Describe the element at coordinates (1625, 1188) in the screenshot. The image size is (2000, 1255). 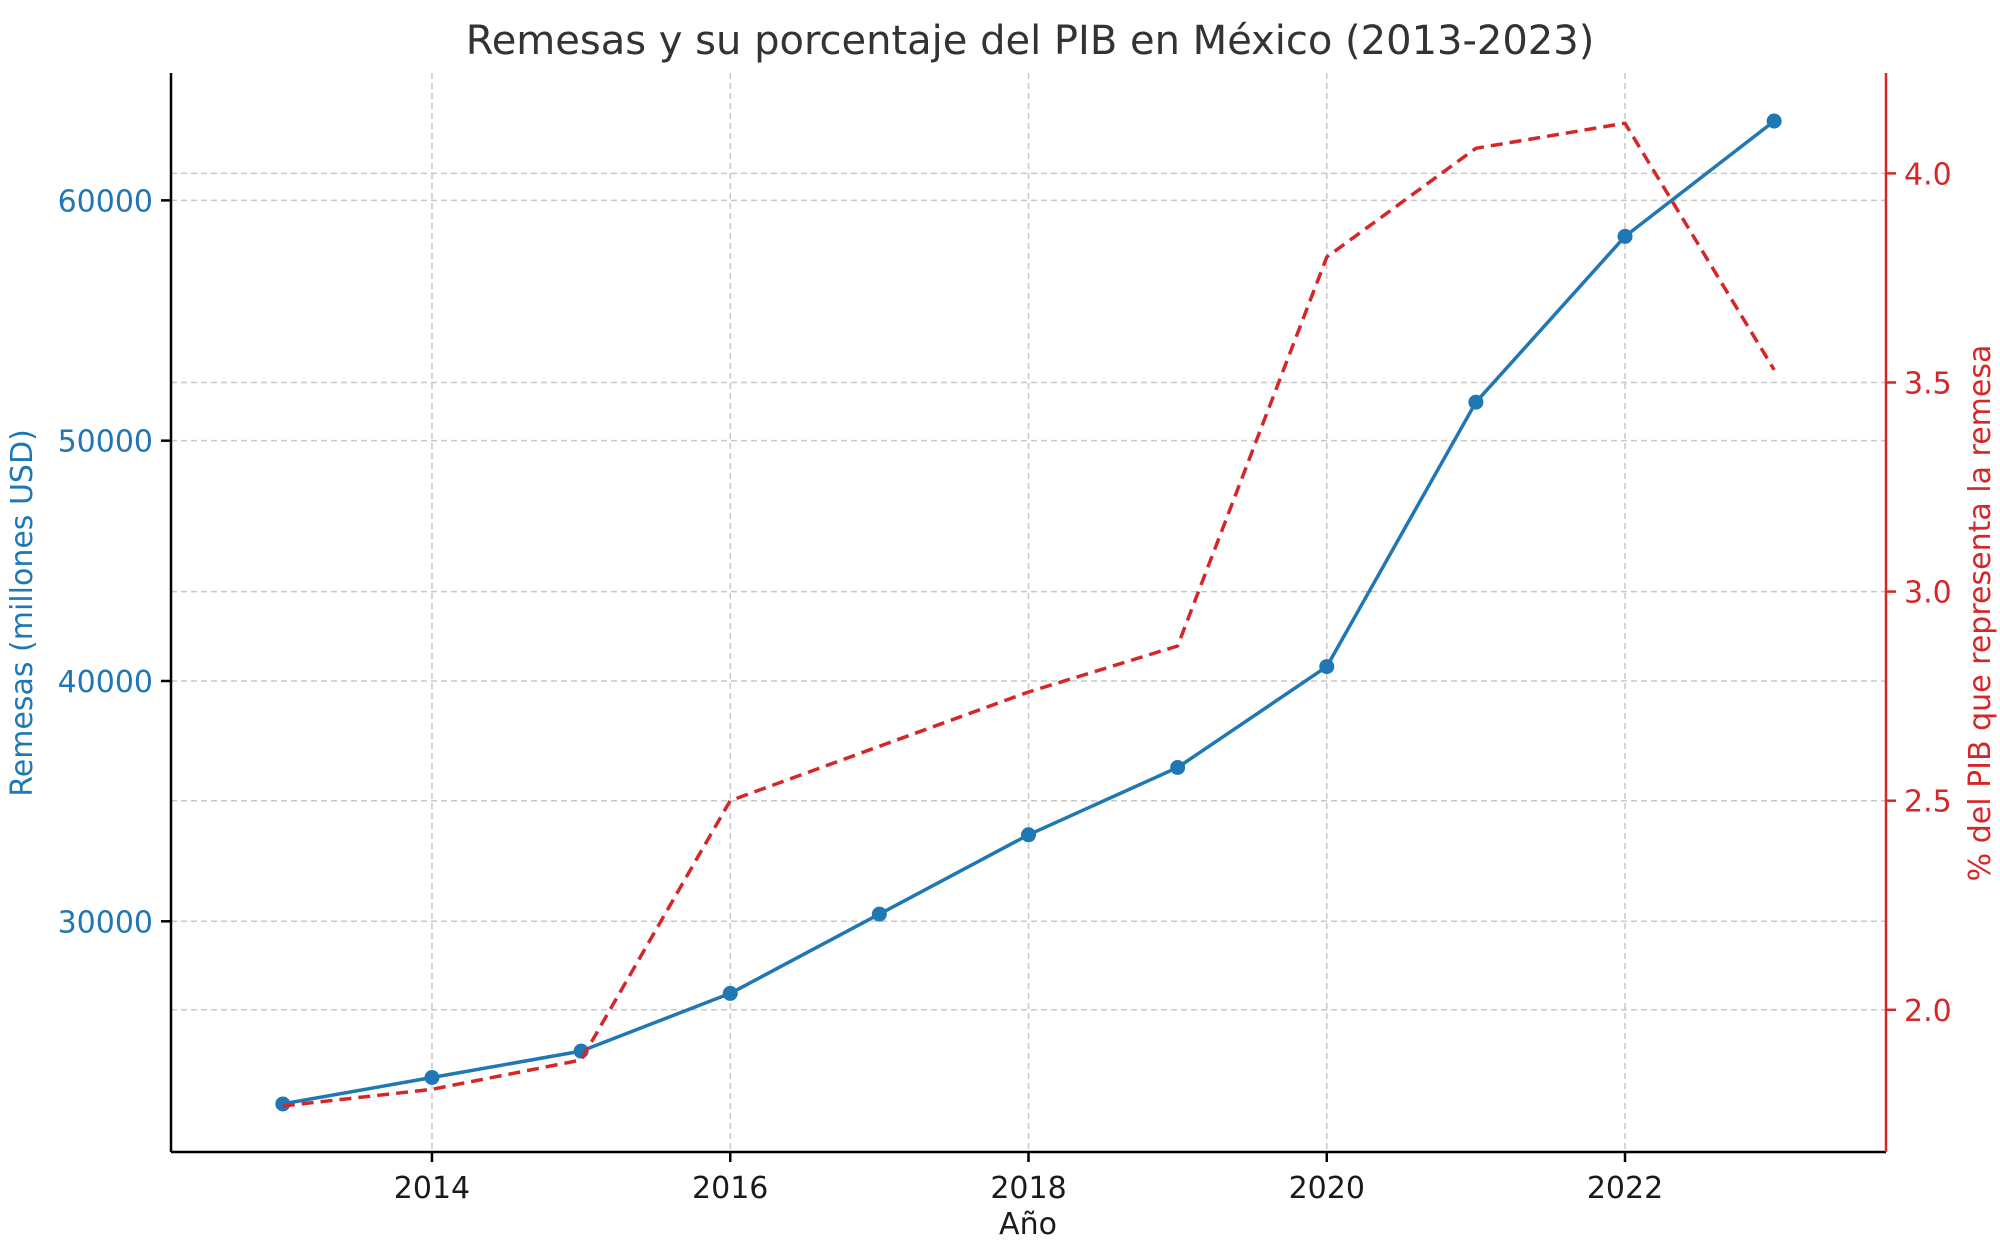
I see `x-tick-label: 2022` at that location.